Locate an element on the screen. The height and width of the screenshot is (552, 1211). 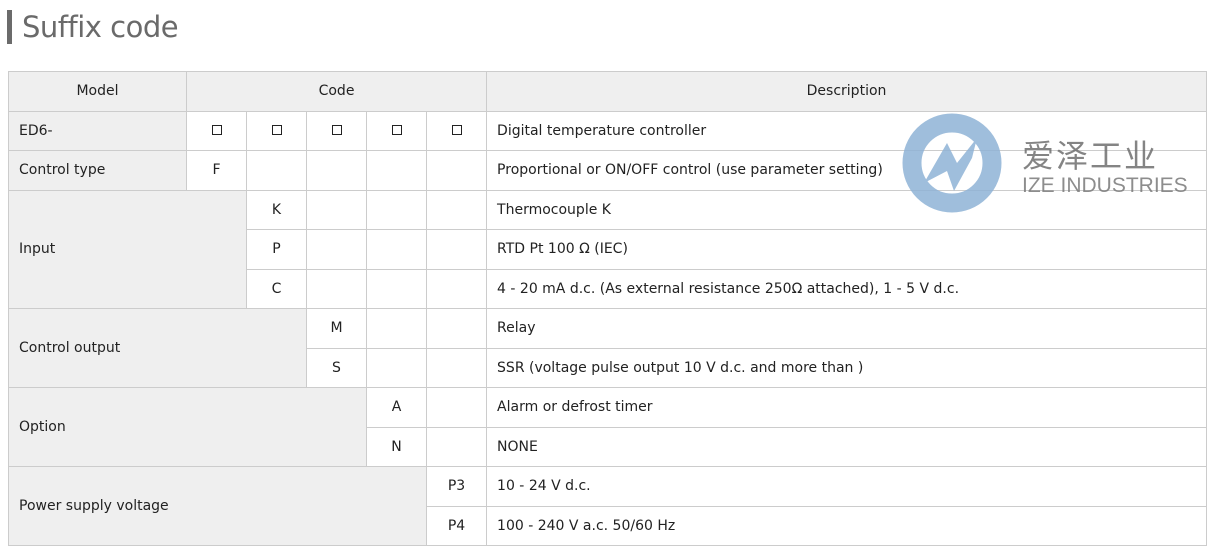
code: A is located at coordinates (396, 407).